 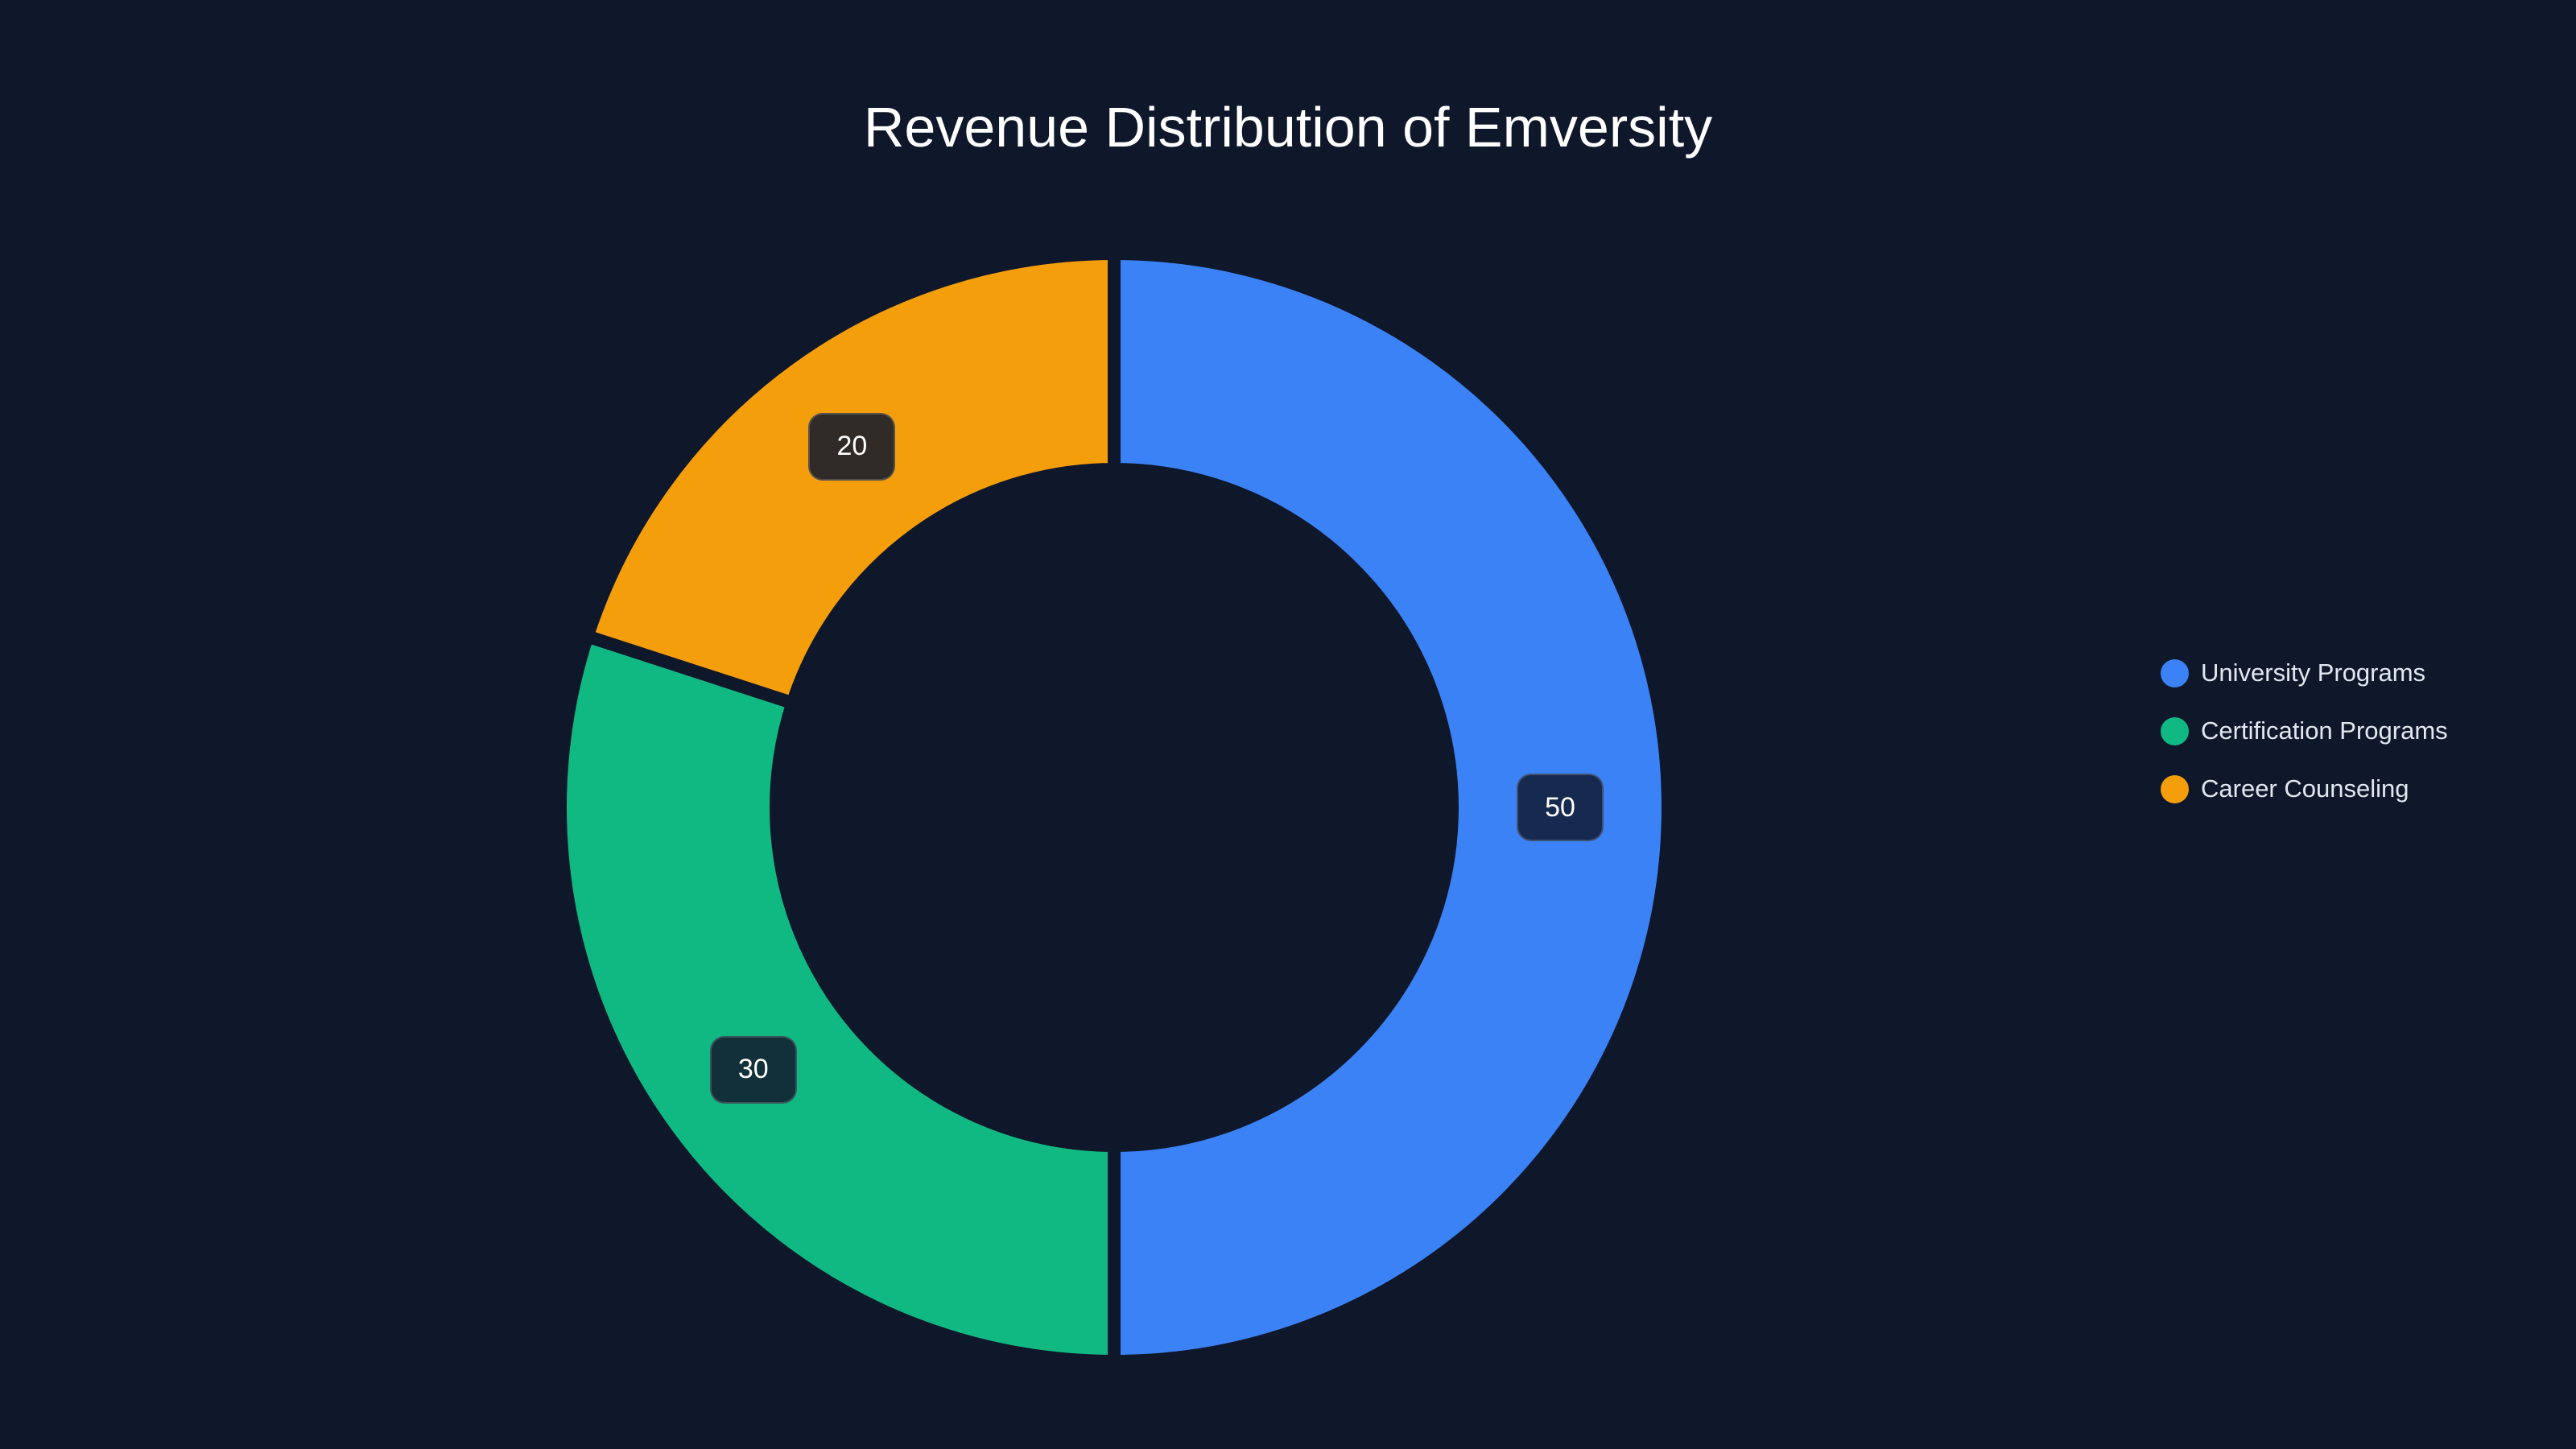 What do you see at coordinates (1288, 127) in the screenshot?
I see `chart-title: Revenue Distribution of Emversity` at bounding box center [1288, 127].